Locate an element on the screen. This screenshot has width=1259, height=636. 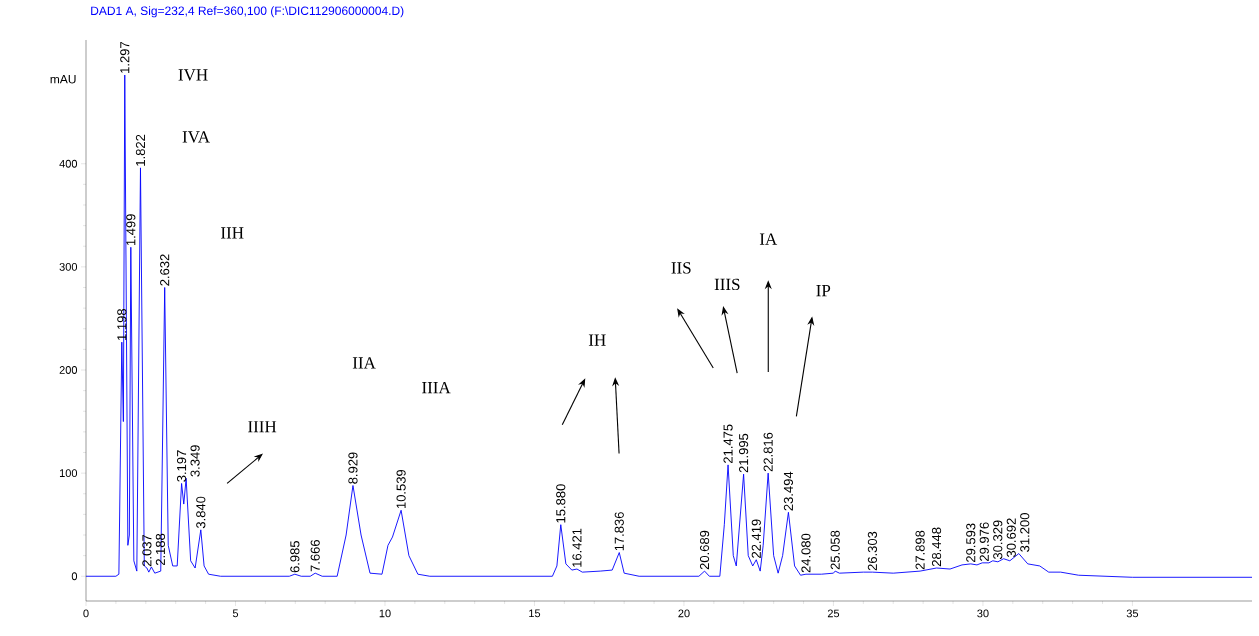
annotation: 6.985 is located at coordinates (295, 557).